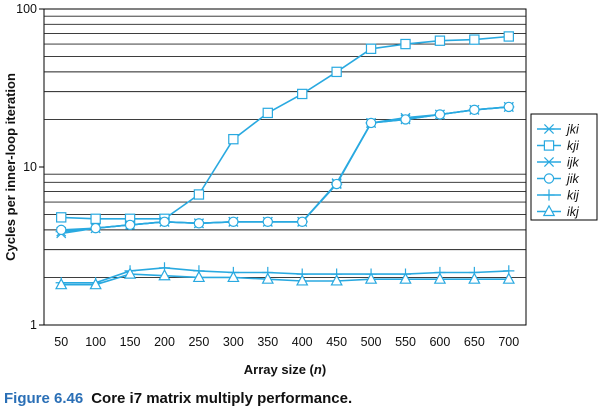 This screenshot has height=414, width=612. I want to click on legend-item-ijk: ijk, so click(558, 163).